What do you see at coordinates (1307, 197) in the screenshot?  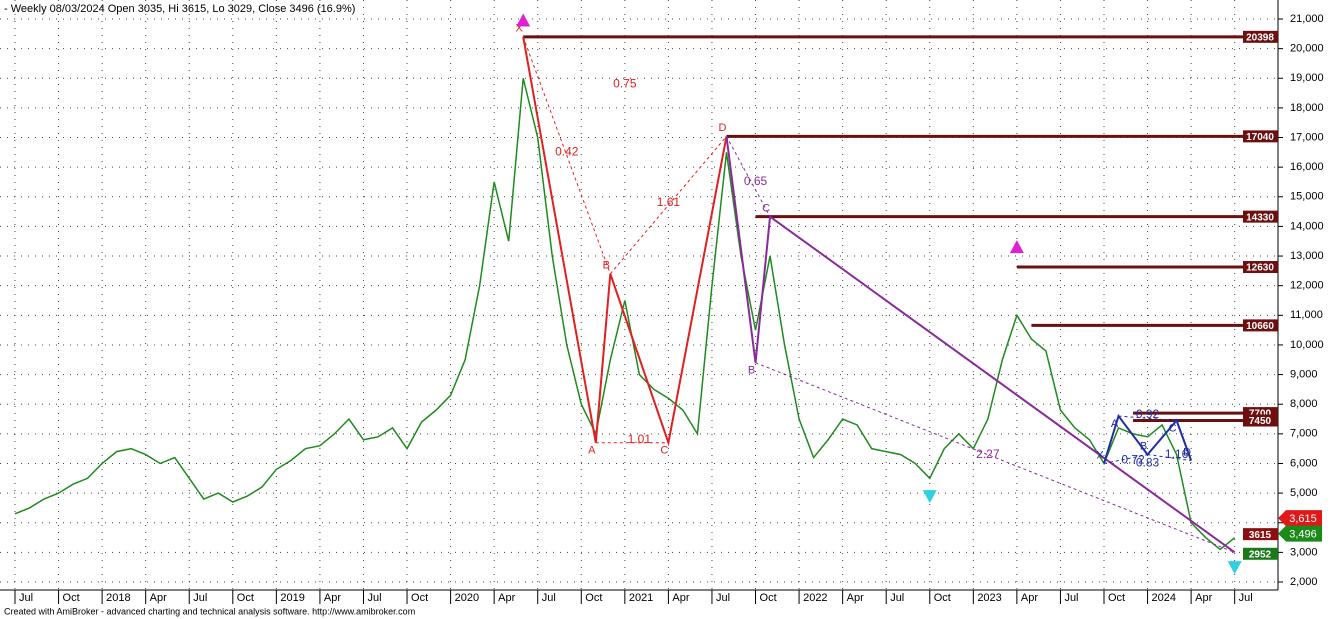 I see `y-tick-label: 15,000` at bounding box center [1307, 197].